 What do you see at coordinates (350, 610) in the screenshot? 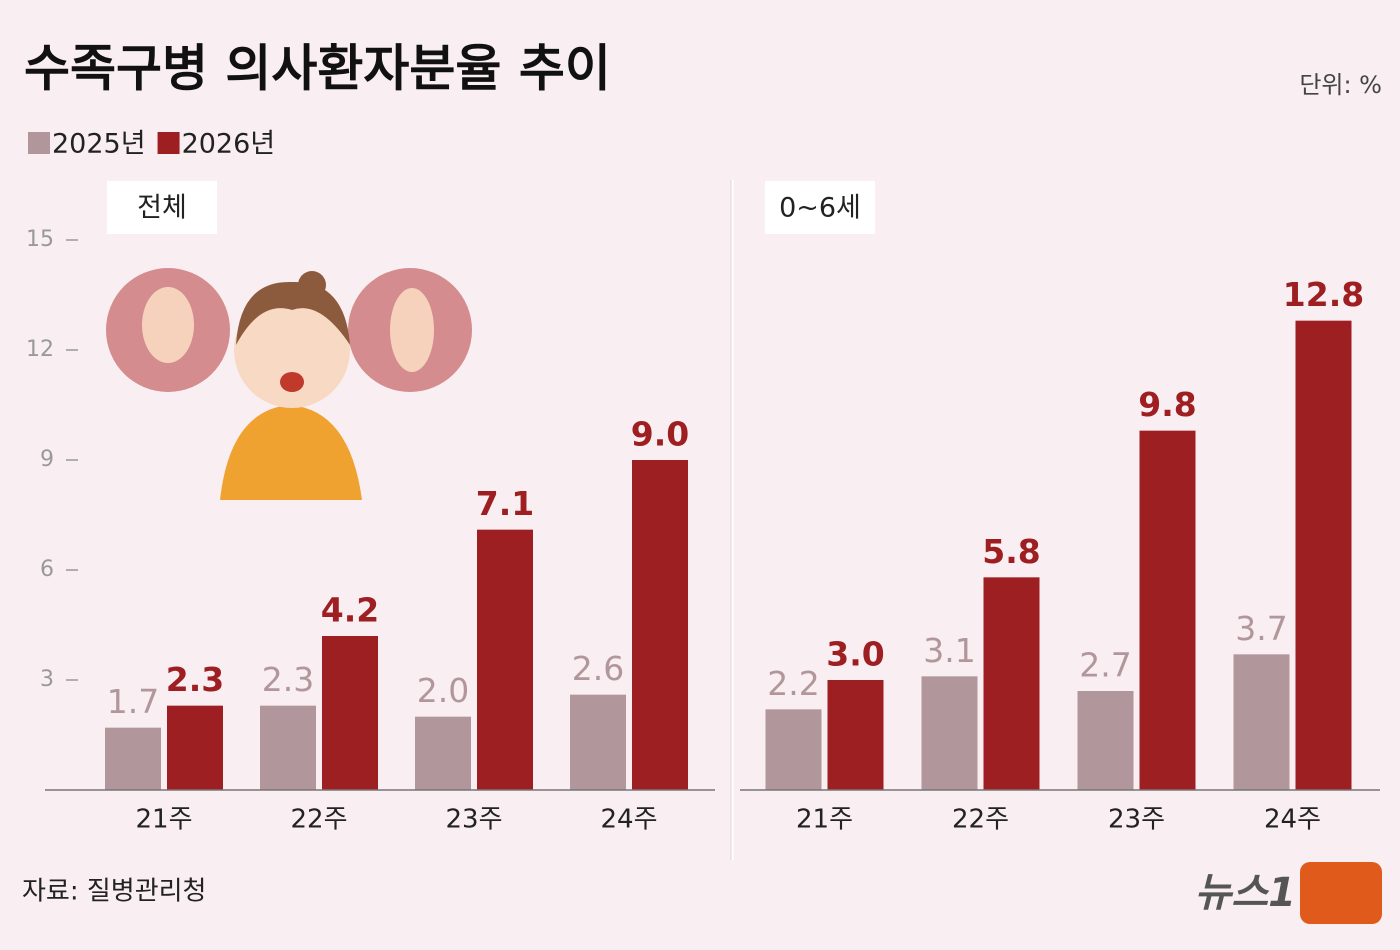
I see `value-label: 4.2` at bounding box center [350, 610].